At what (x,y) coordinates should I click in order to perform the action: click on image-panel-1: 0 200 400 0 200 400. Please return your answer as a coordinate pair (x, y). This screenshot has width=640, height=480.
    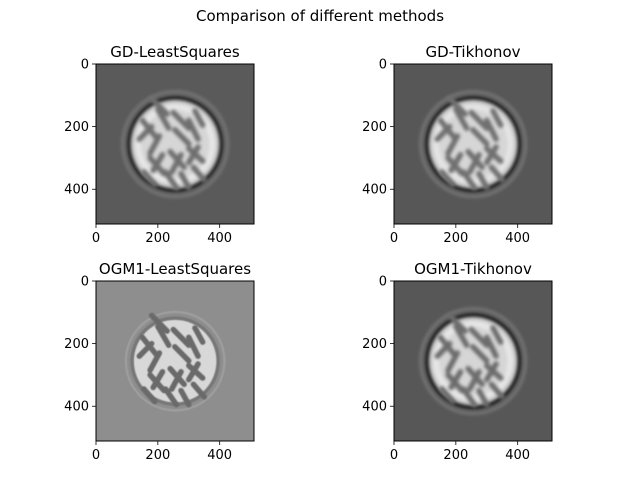
    Looking at the image, I should click on (457, 152).